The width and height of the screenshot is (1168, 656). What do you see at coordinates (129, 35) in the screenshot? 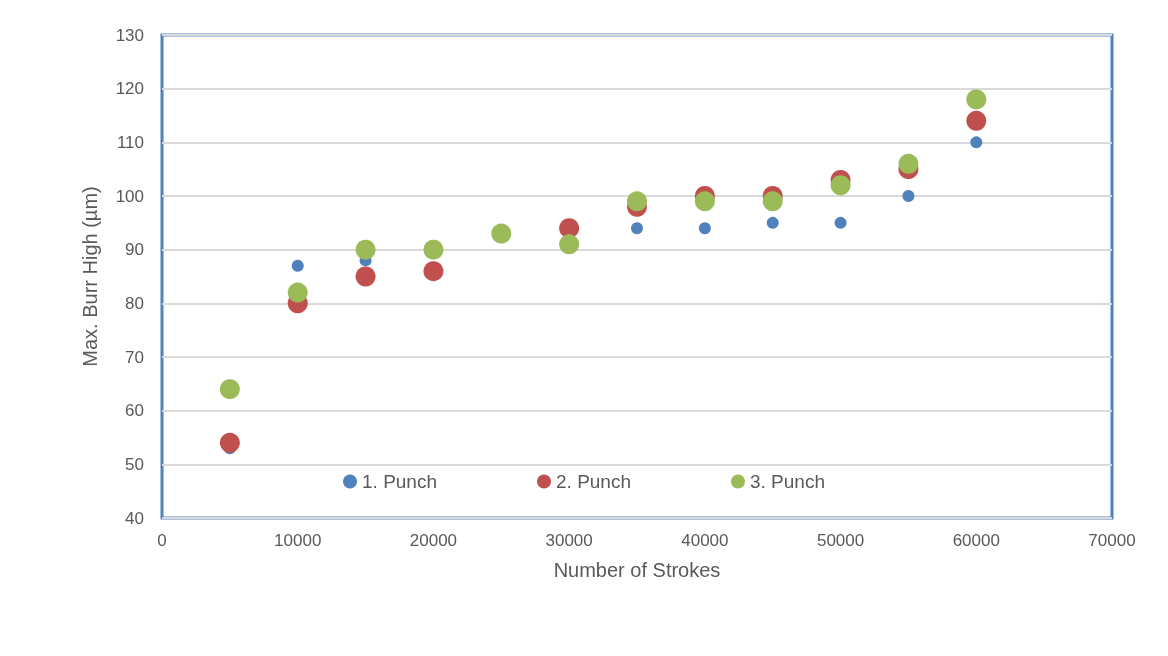
I see `y-tick-label: 130` at bounding box center [129, 35].